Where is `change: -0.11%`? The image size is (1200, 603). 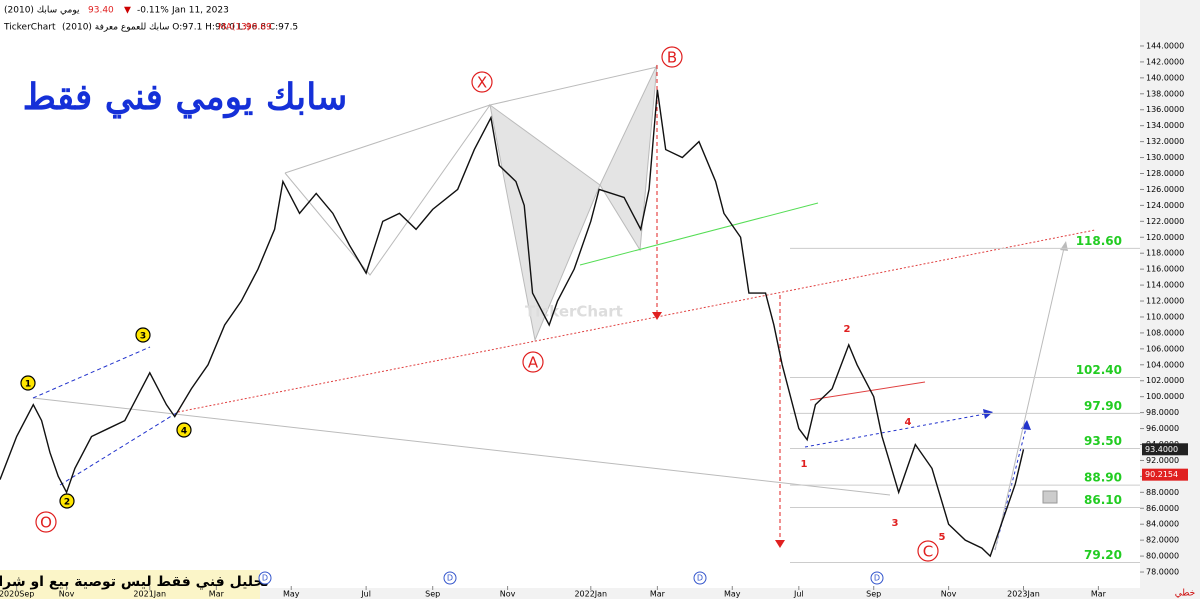 change: -0.11% is located at coordinates (153, 11).